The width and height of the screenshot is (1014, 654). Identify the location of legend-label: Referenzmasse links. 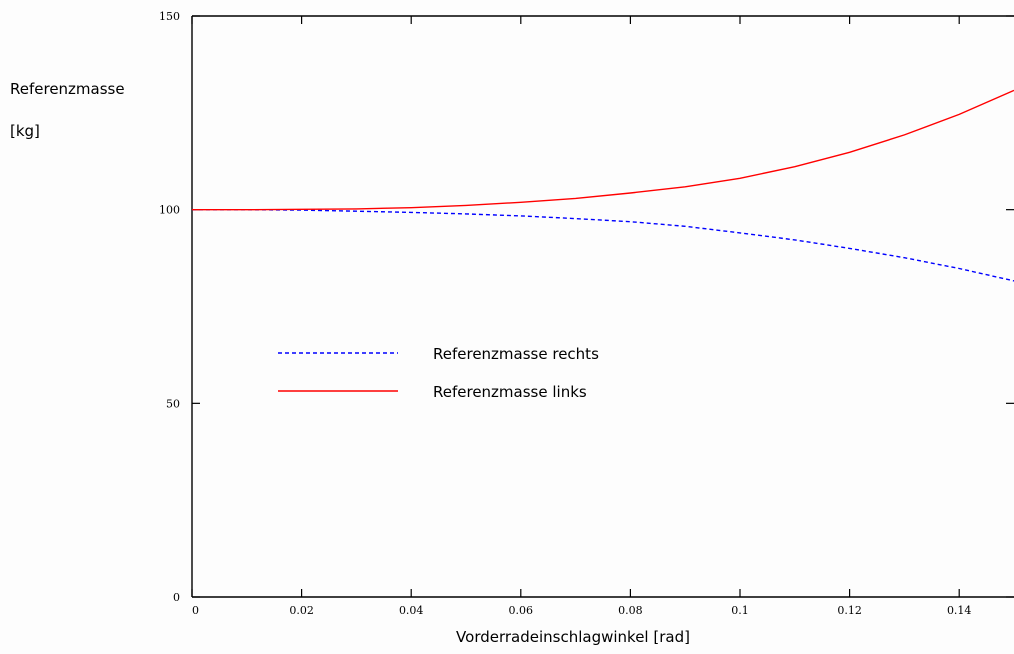
(510, 392).